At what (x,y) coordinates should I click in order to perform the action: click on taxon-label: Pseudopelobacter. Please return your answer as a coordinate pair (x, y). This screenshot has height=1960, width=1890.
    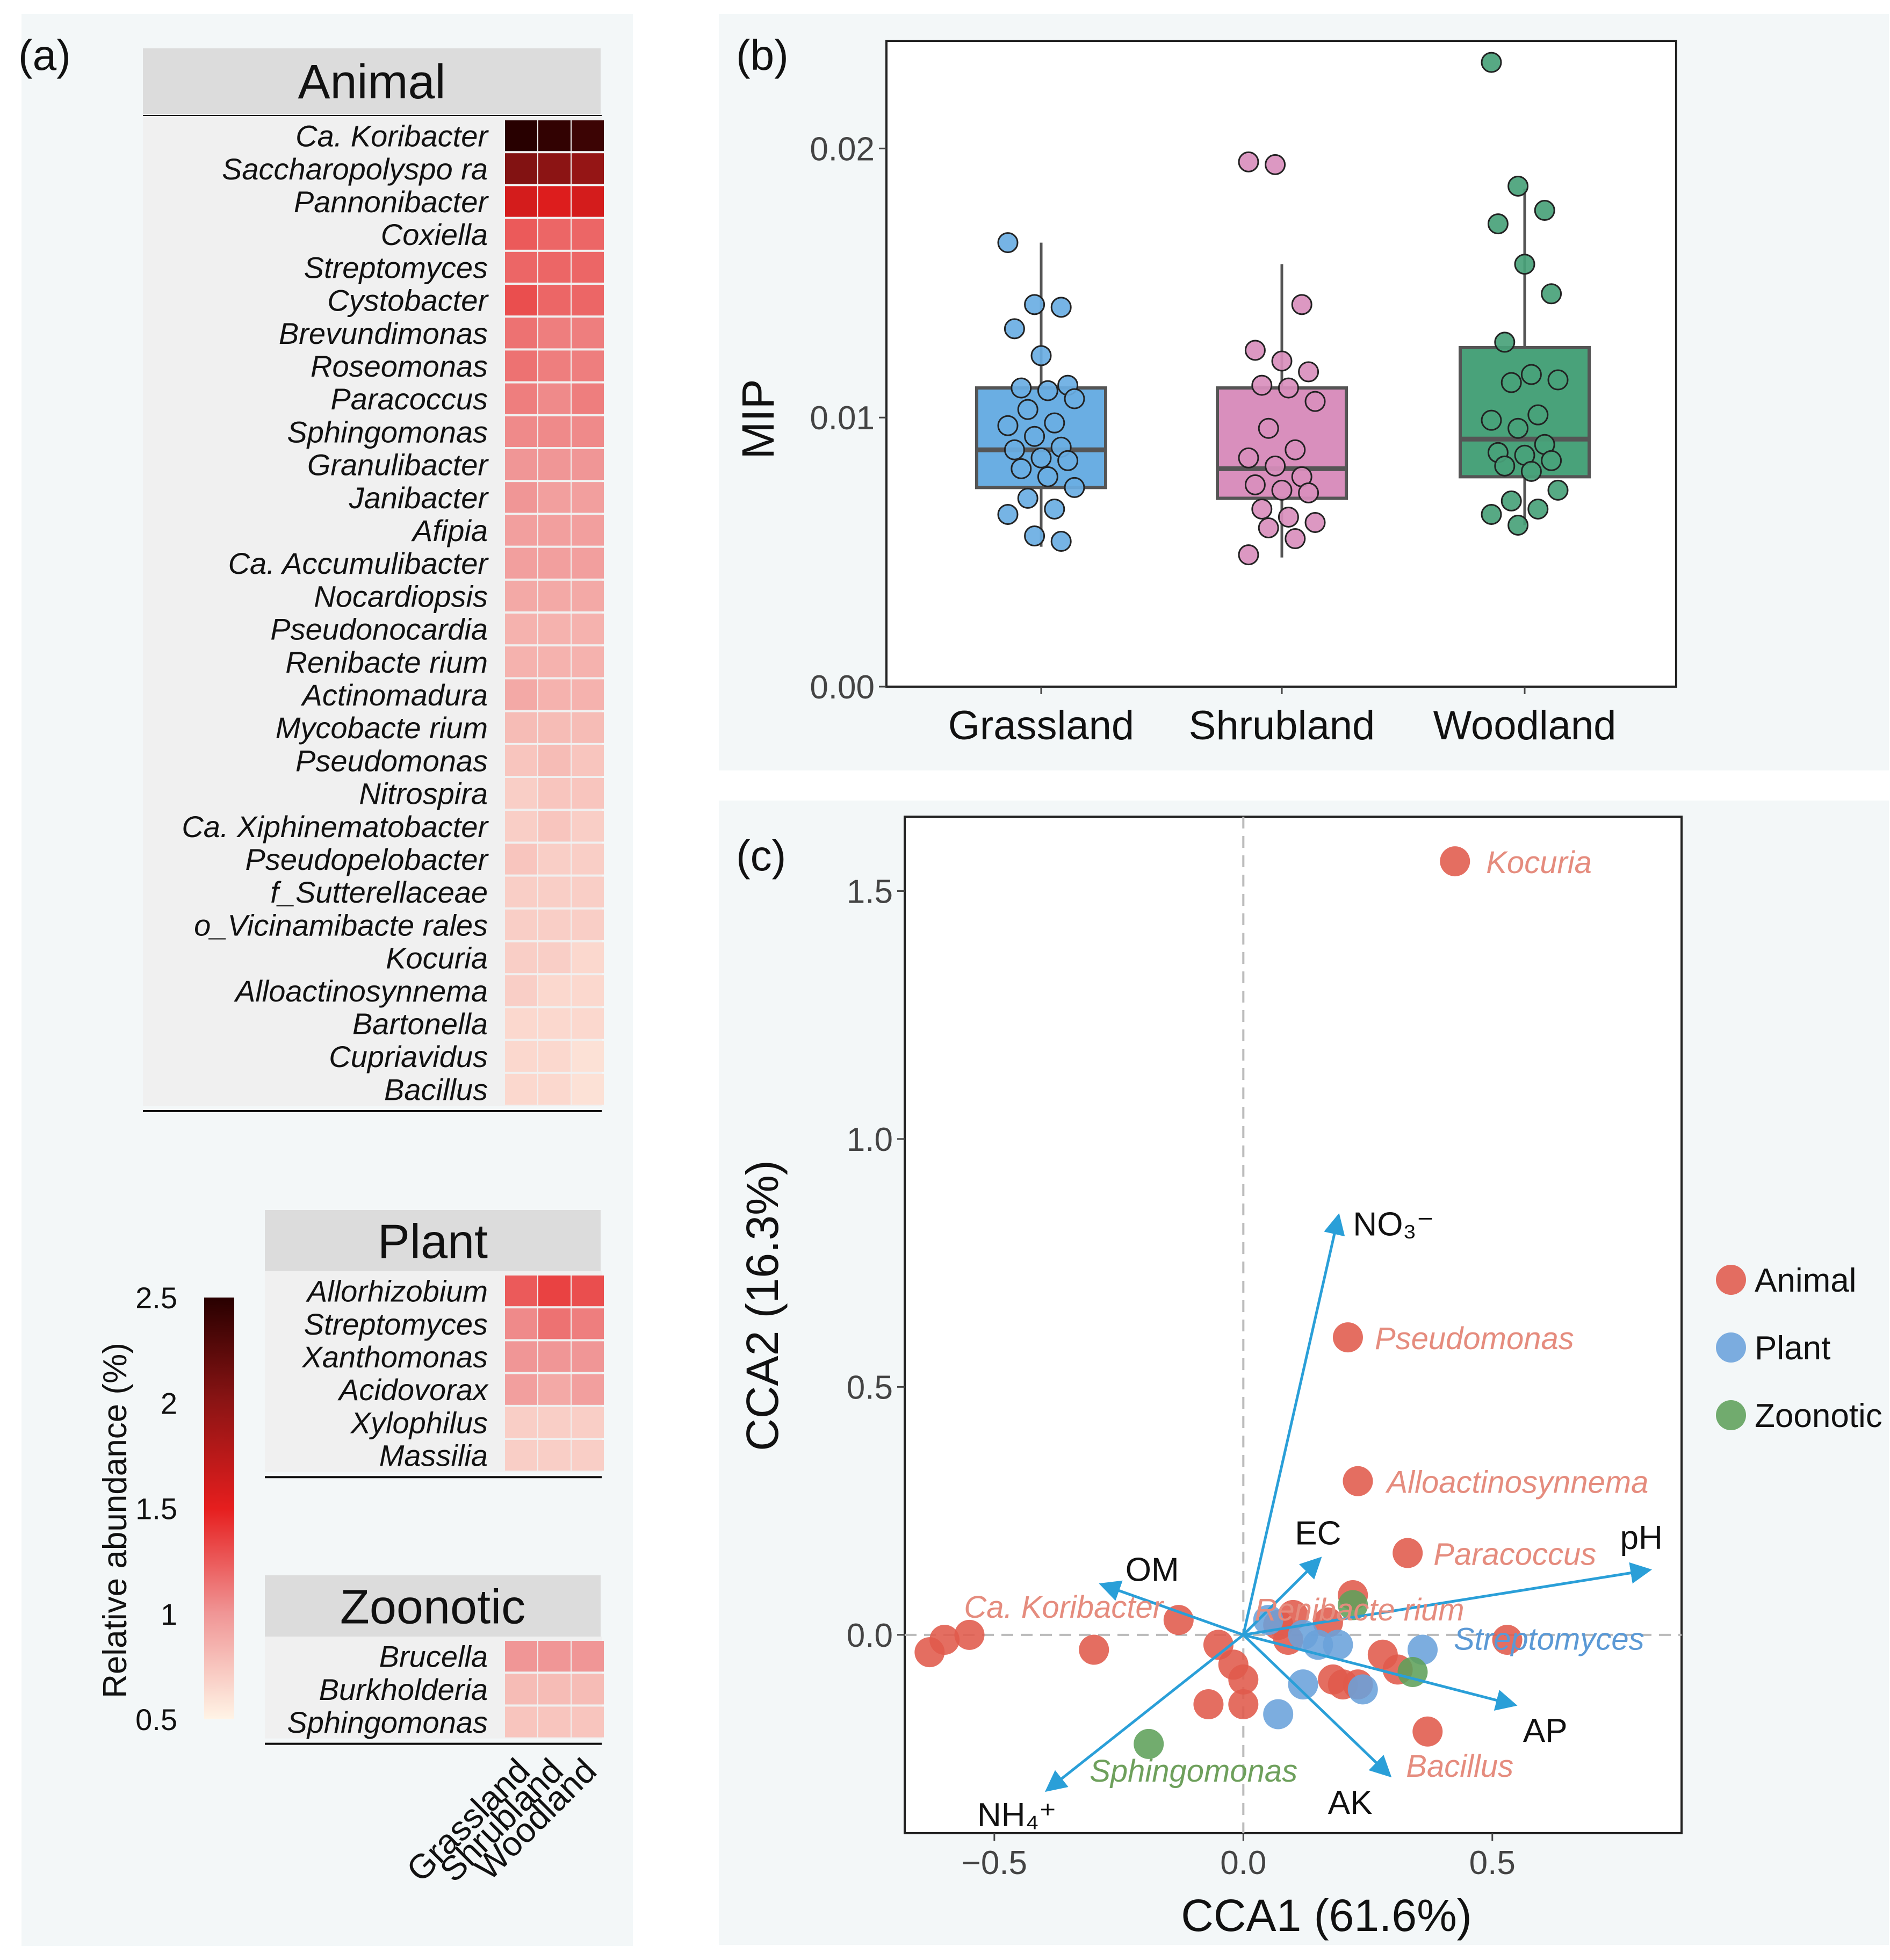
    Looking at the image, I should click on (367, 859).